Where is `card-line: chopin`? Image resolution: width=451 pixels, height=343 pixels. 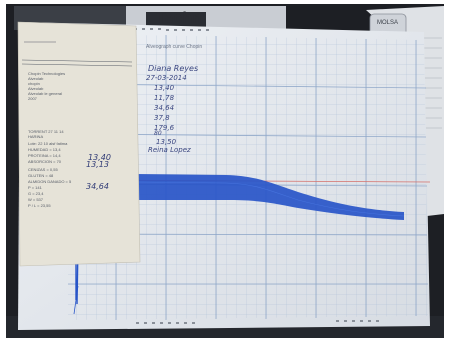 card-line: chopin is located at coordinates (34, 83).